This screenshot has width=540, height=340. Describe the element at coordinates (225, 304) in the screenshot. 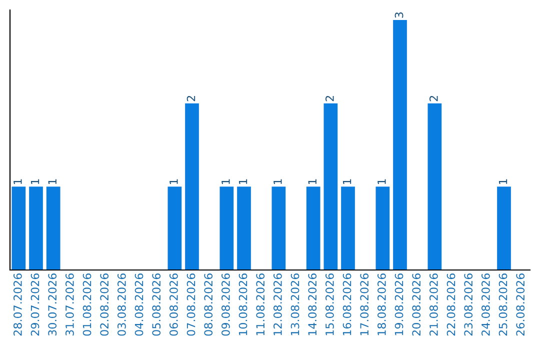

I see `x-tick-label: 09.08.2026` at that location.